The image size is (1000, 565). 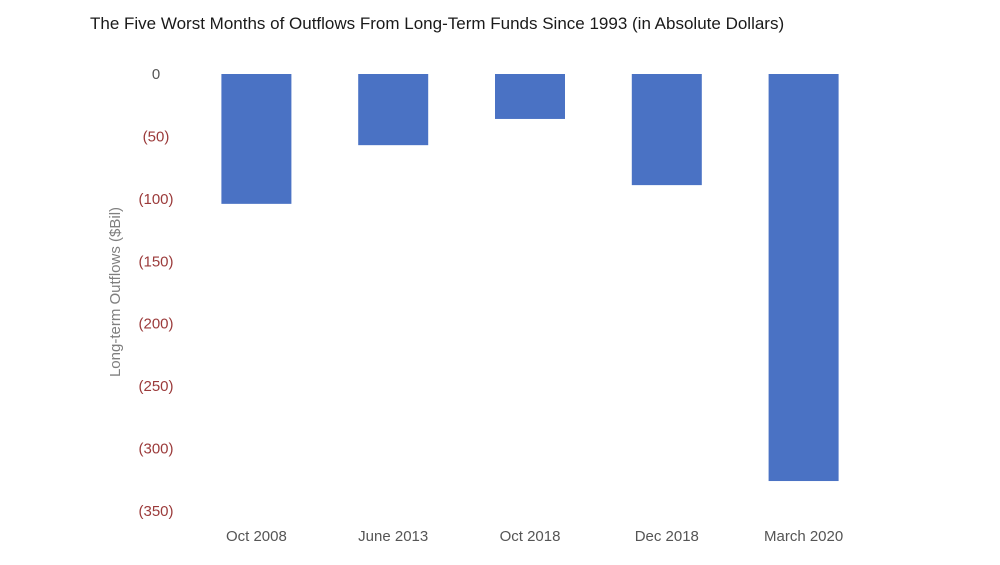 What do you see at coordinates (115, 292) in the screenshot?
I see `y-axis-label: Long-term Outflows ($Bil)` at bounding box center [115, 292].